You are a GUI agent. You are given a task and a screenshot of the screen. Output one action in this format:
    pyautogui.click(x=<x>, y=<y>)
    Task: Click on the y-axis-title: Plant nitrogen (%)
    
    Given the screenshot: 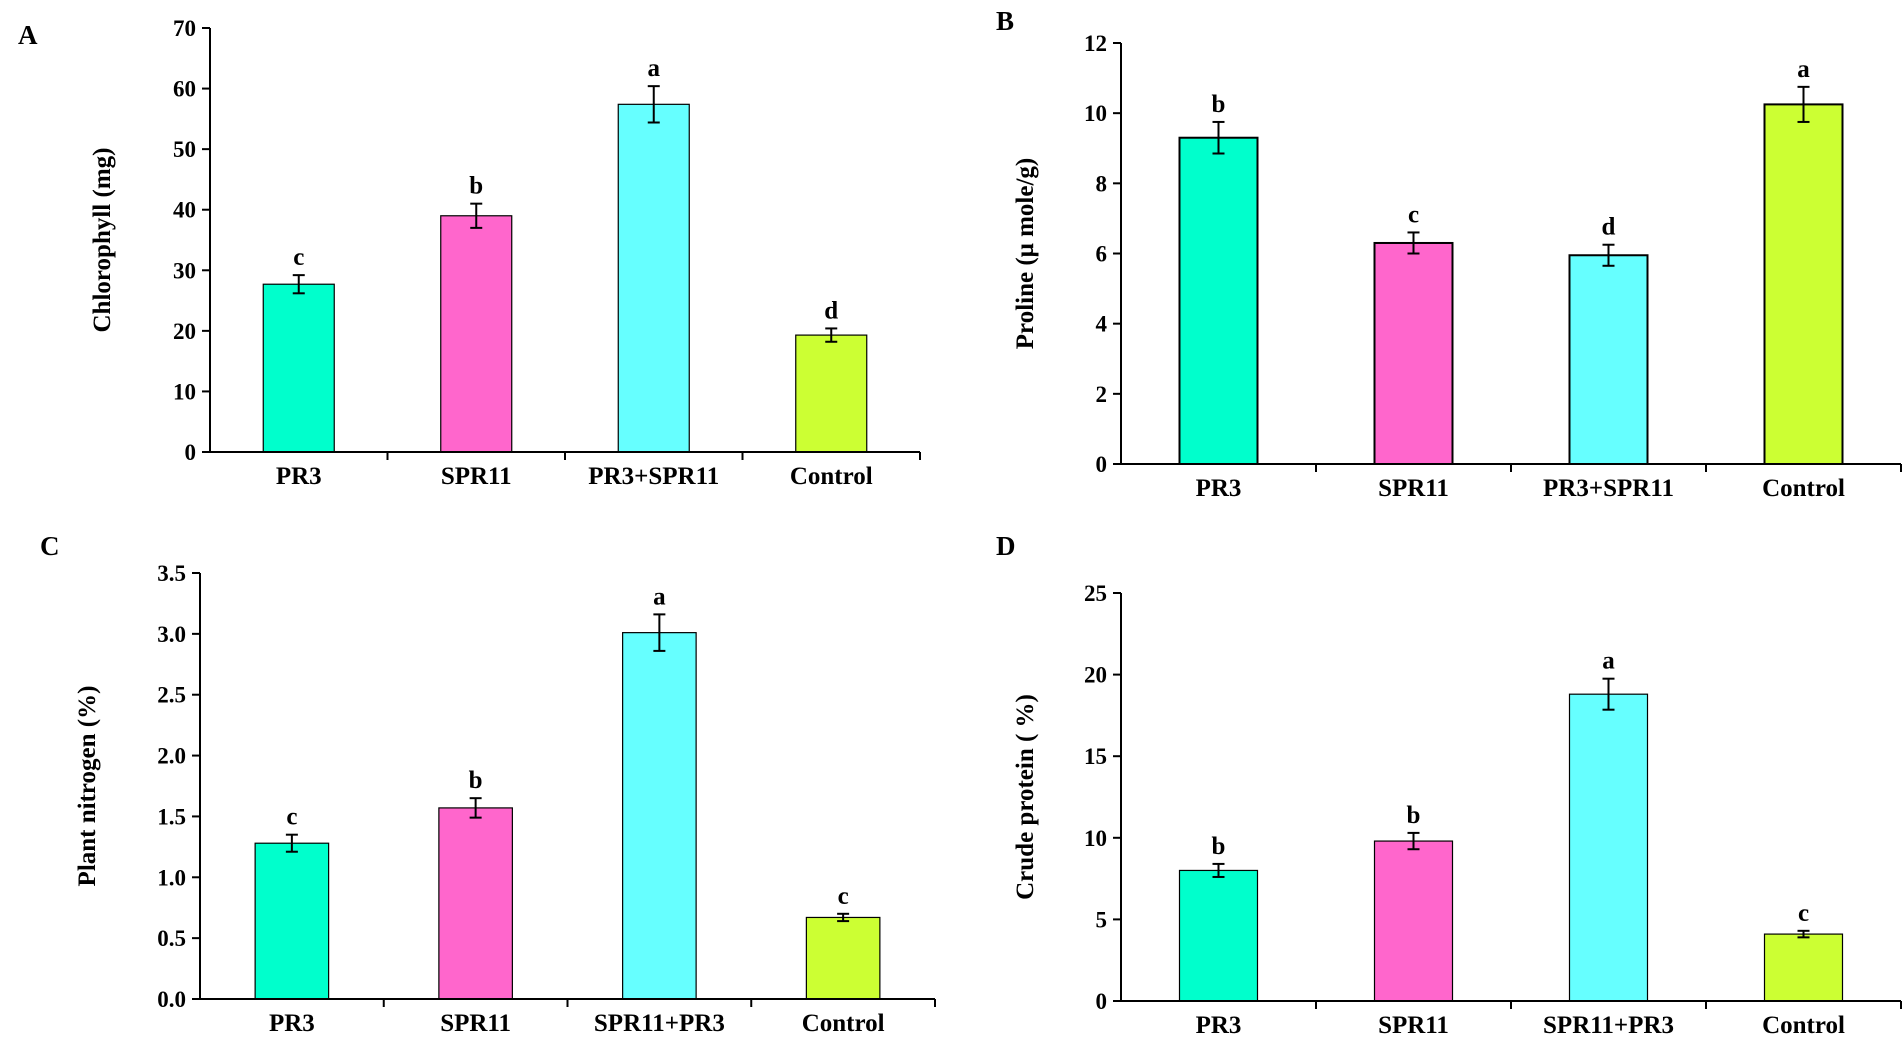 What is the action you would take?
    pyautogui.click(x=87, y=786)
    